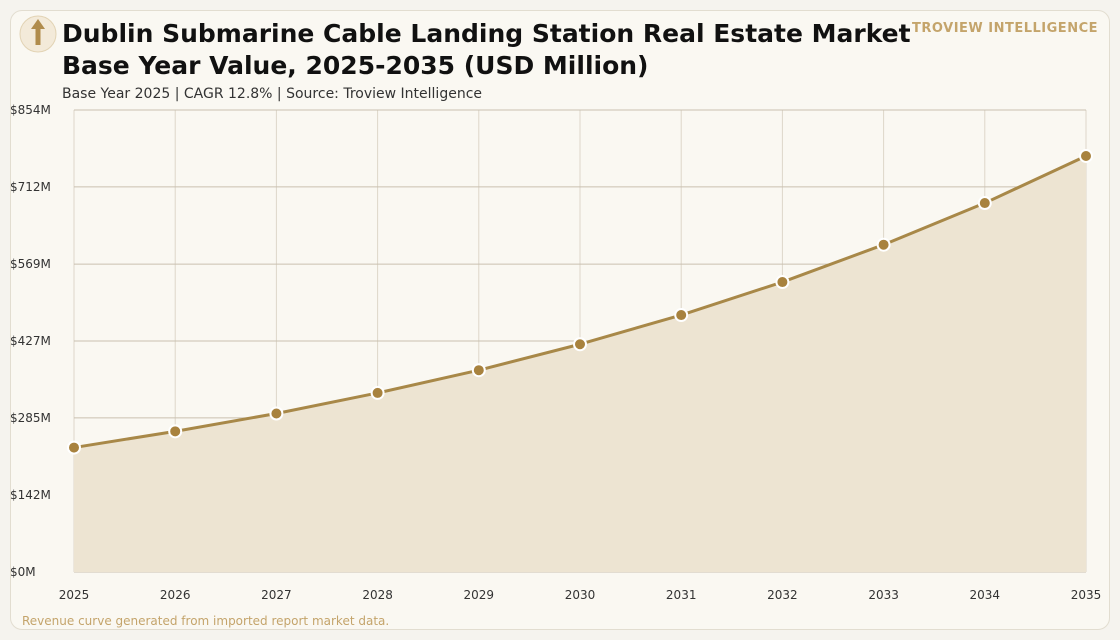  I want to click on x-tick-label: 2032, so click(782, 595).